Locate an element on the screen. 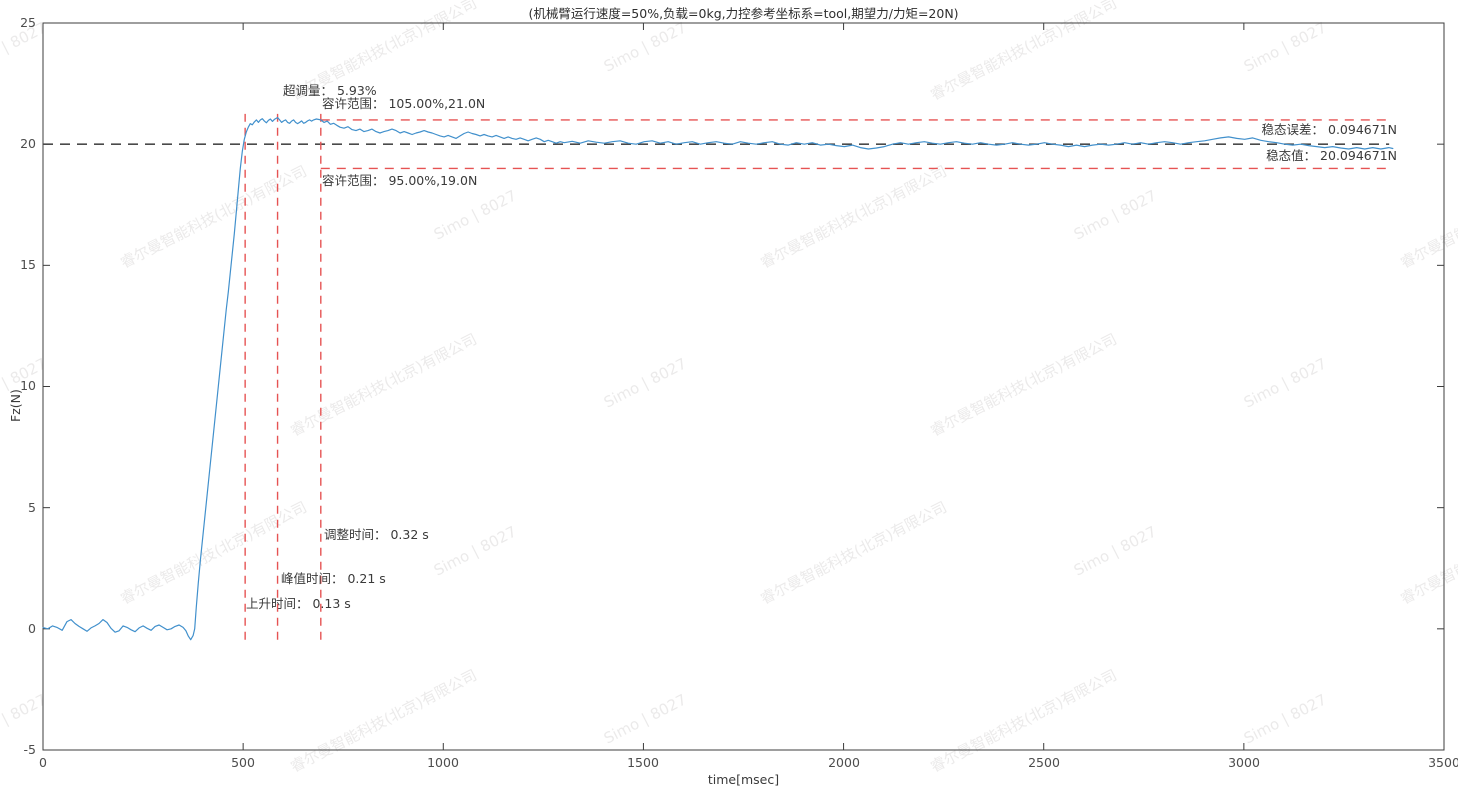 The width and height of the screenshot is (1458, 791). tolerance-upper-annotation: 容许范围： 105.00%,21.0N is located at coordinates (404, 103).